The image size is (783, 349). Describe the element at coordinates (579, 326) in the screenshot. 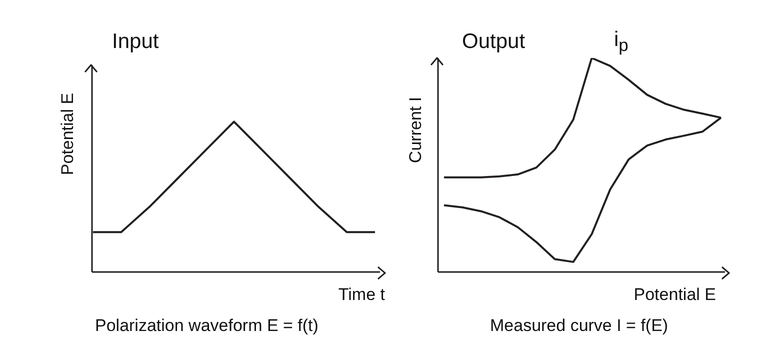

I see `text: Measured curve I = f(E)` at that location.